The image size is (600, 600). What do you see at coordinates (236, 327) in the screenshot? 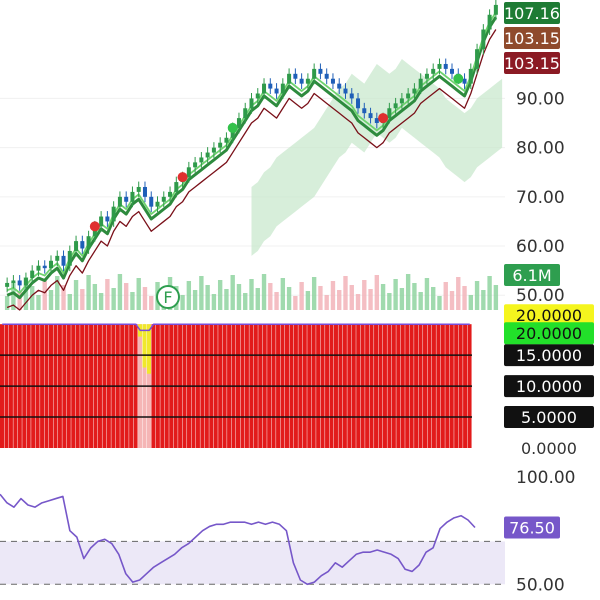
I see `indicator-level-line` at bounding box center [236, 327].